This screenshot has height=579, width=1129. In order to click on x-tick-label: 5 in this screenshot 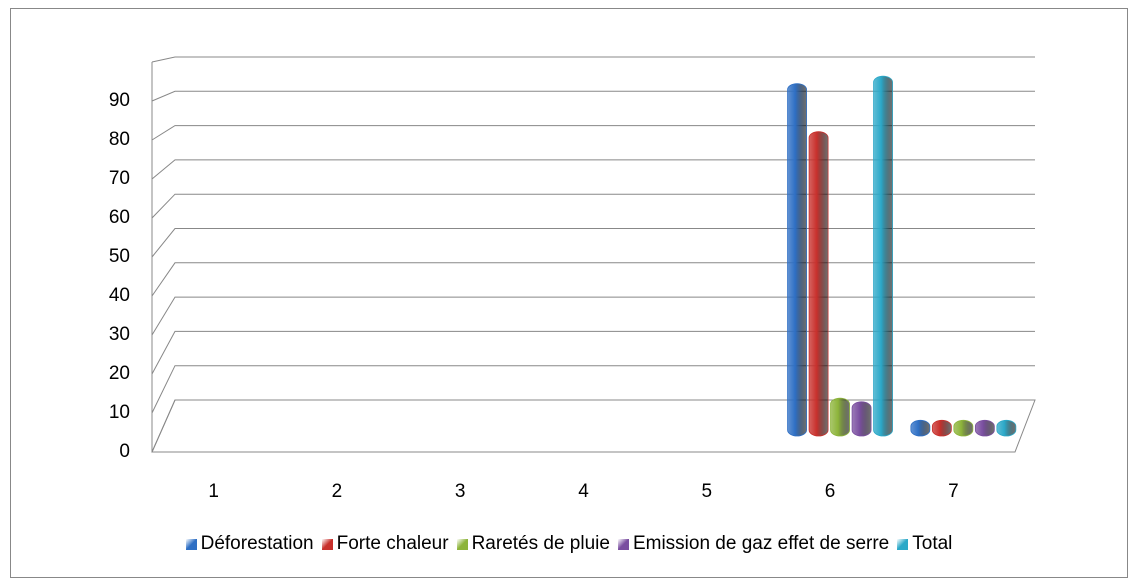, I will do `click(706, 491)`.